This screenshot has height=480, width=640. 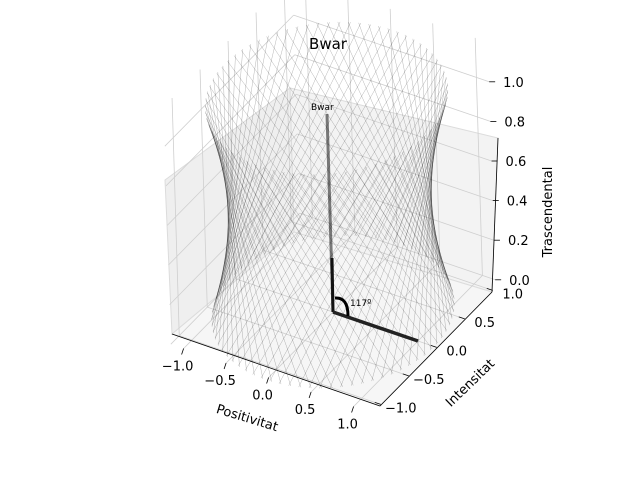 I want to click on y-axis-line, so click(x=436, y=349).